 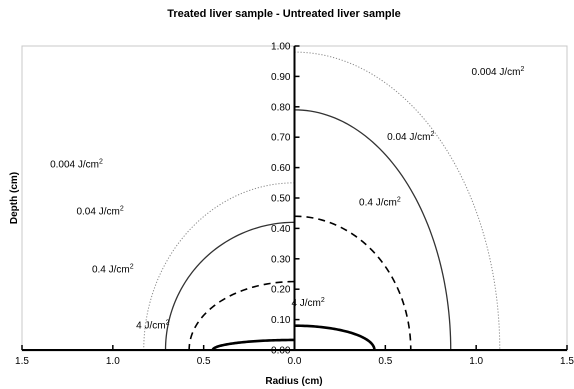 I want to click on y-tick-label: 0.20, so click(x=281, y=290).